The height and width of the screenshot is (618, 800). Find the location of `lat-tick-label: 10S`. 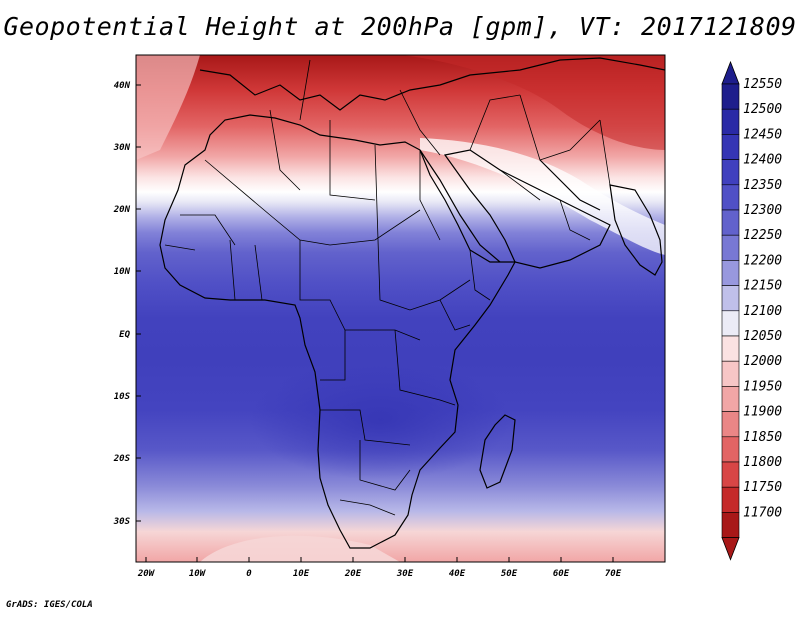

lat-tick-label: 10S is located at coordinates (122, 397).